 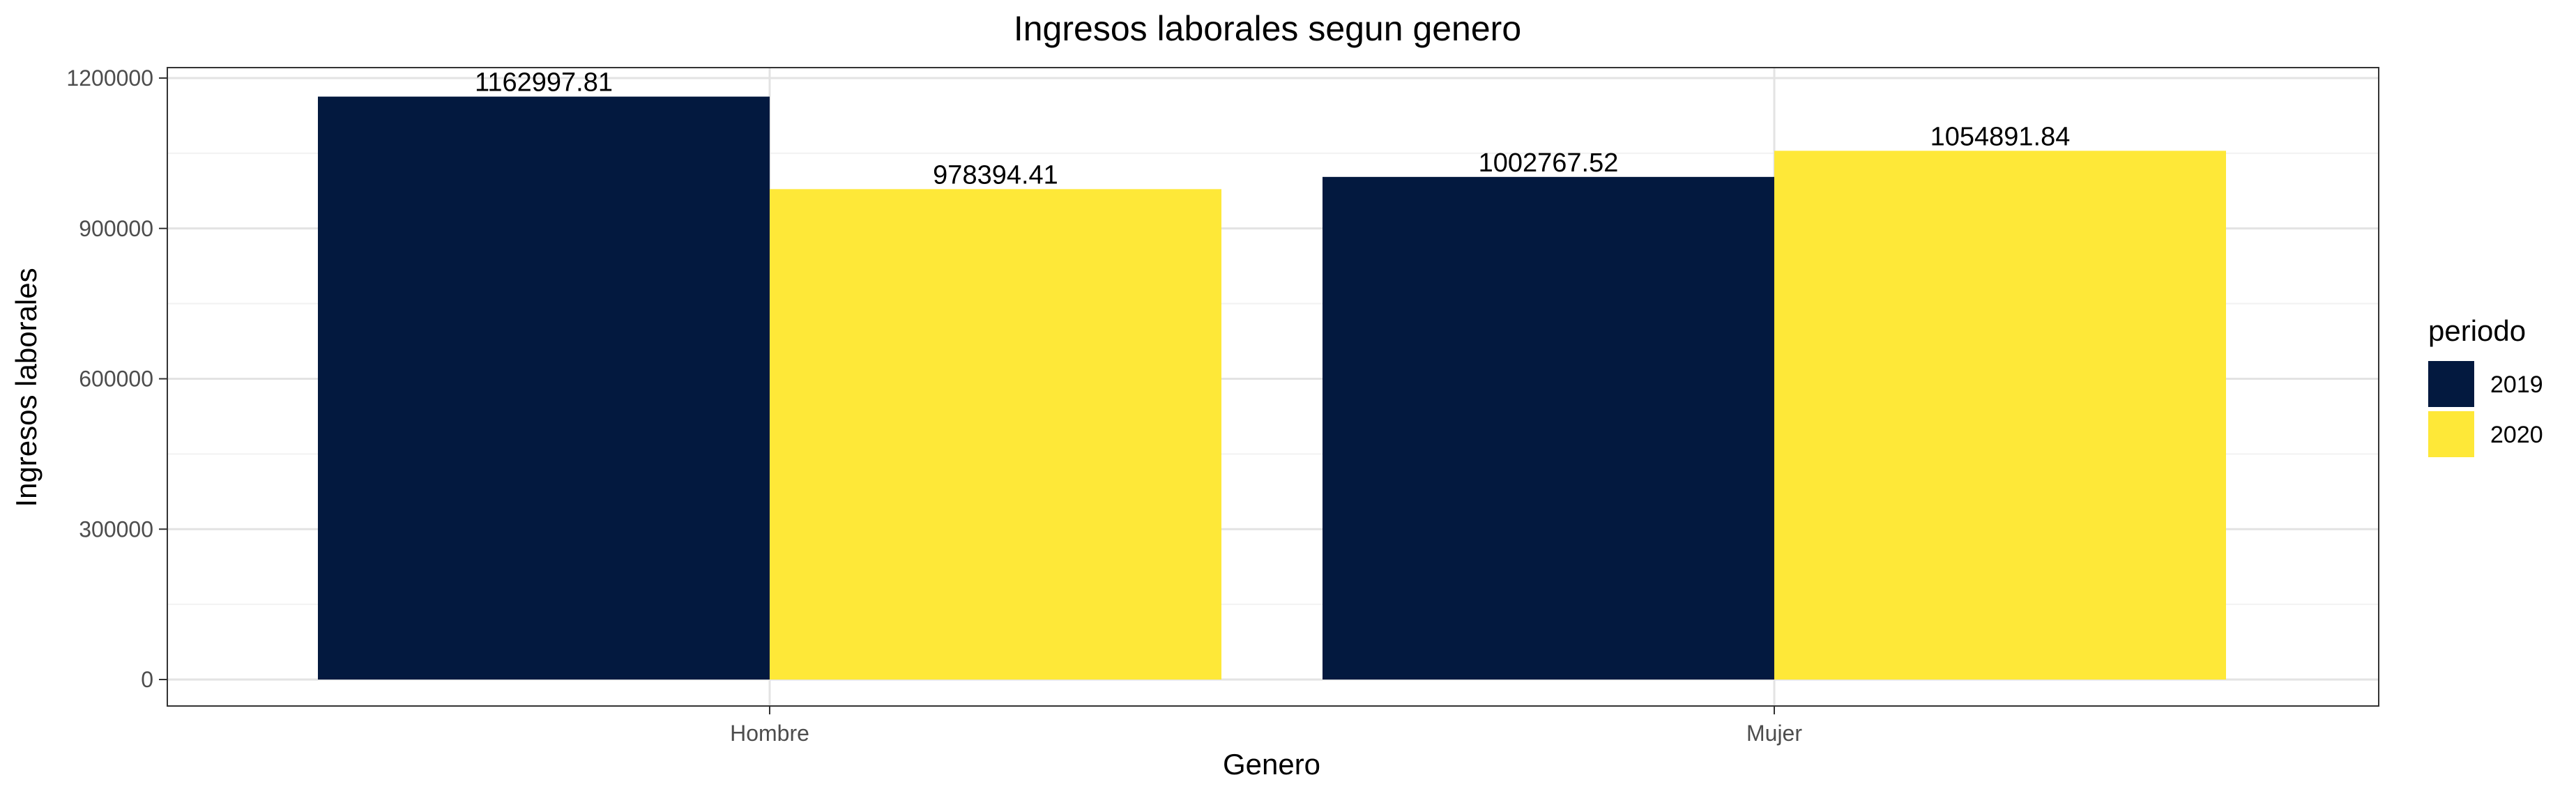 What do you see at coordinates (1272, 764) in the screenshot?
I see `x-axis-title: Genero` at bounding box center [1272, 764].